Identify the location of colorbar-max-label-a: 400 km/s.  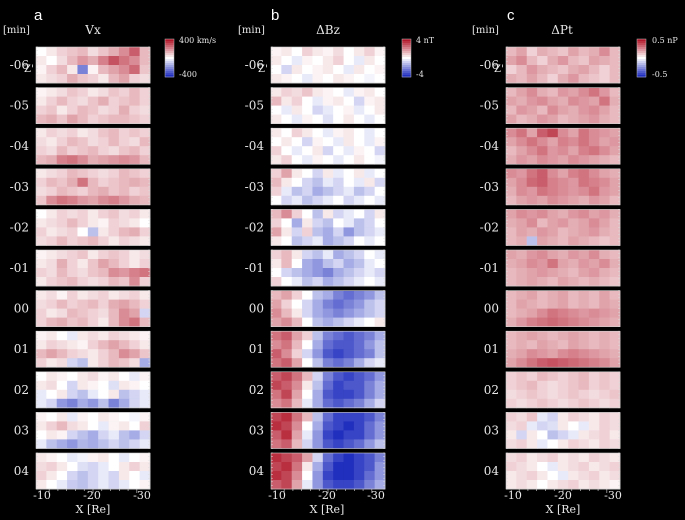
(197, 40).